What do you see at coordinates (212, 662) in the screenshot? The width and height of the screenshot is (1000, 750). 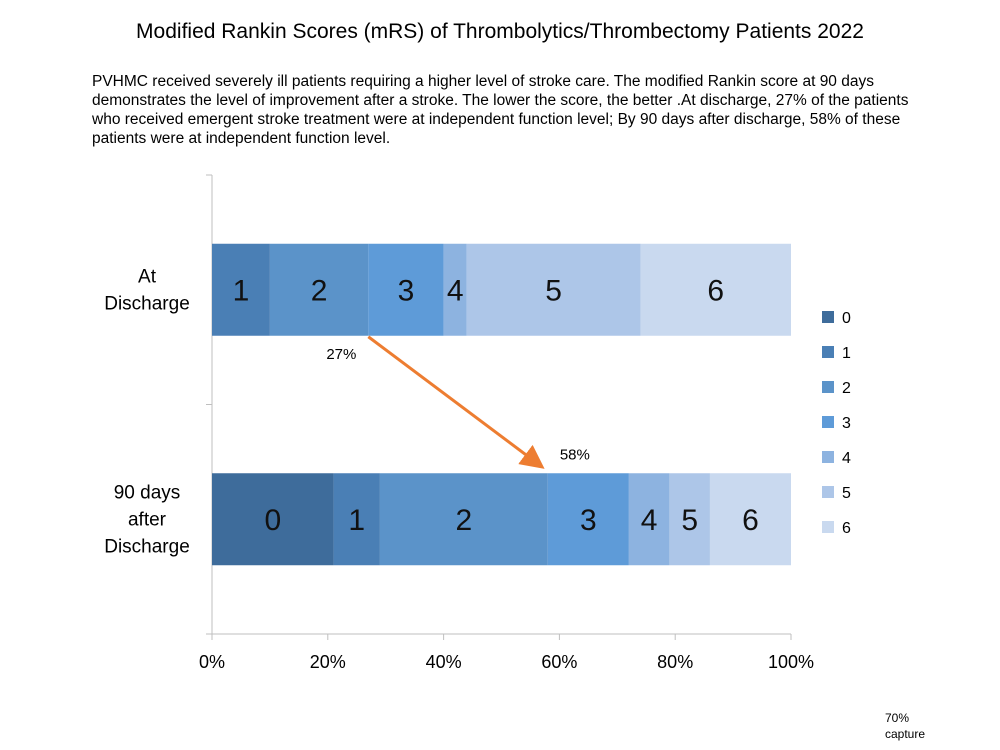 I see `x-tick-label: 0%` at bounding box center [212, 662].